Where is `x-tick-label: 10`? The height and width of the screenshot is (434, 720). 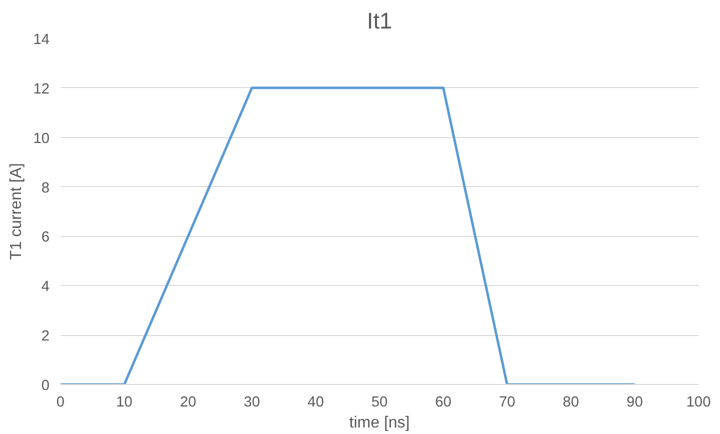 x-tick-label: 10 is located at coordinates (124, 402).